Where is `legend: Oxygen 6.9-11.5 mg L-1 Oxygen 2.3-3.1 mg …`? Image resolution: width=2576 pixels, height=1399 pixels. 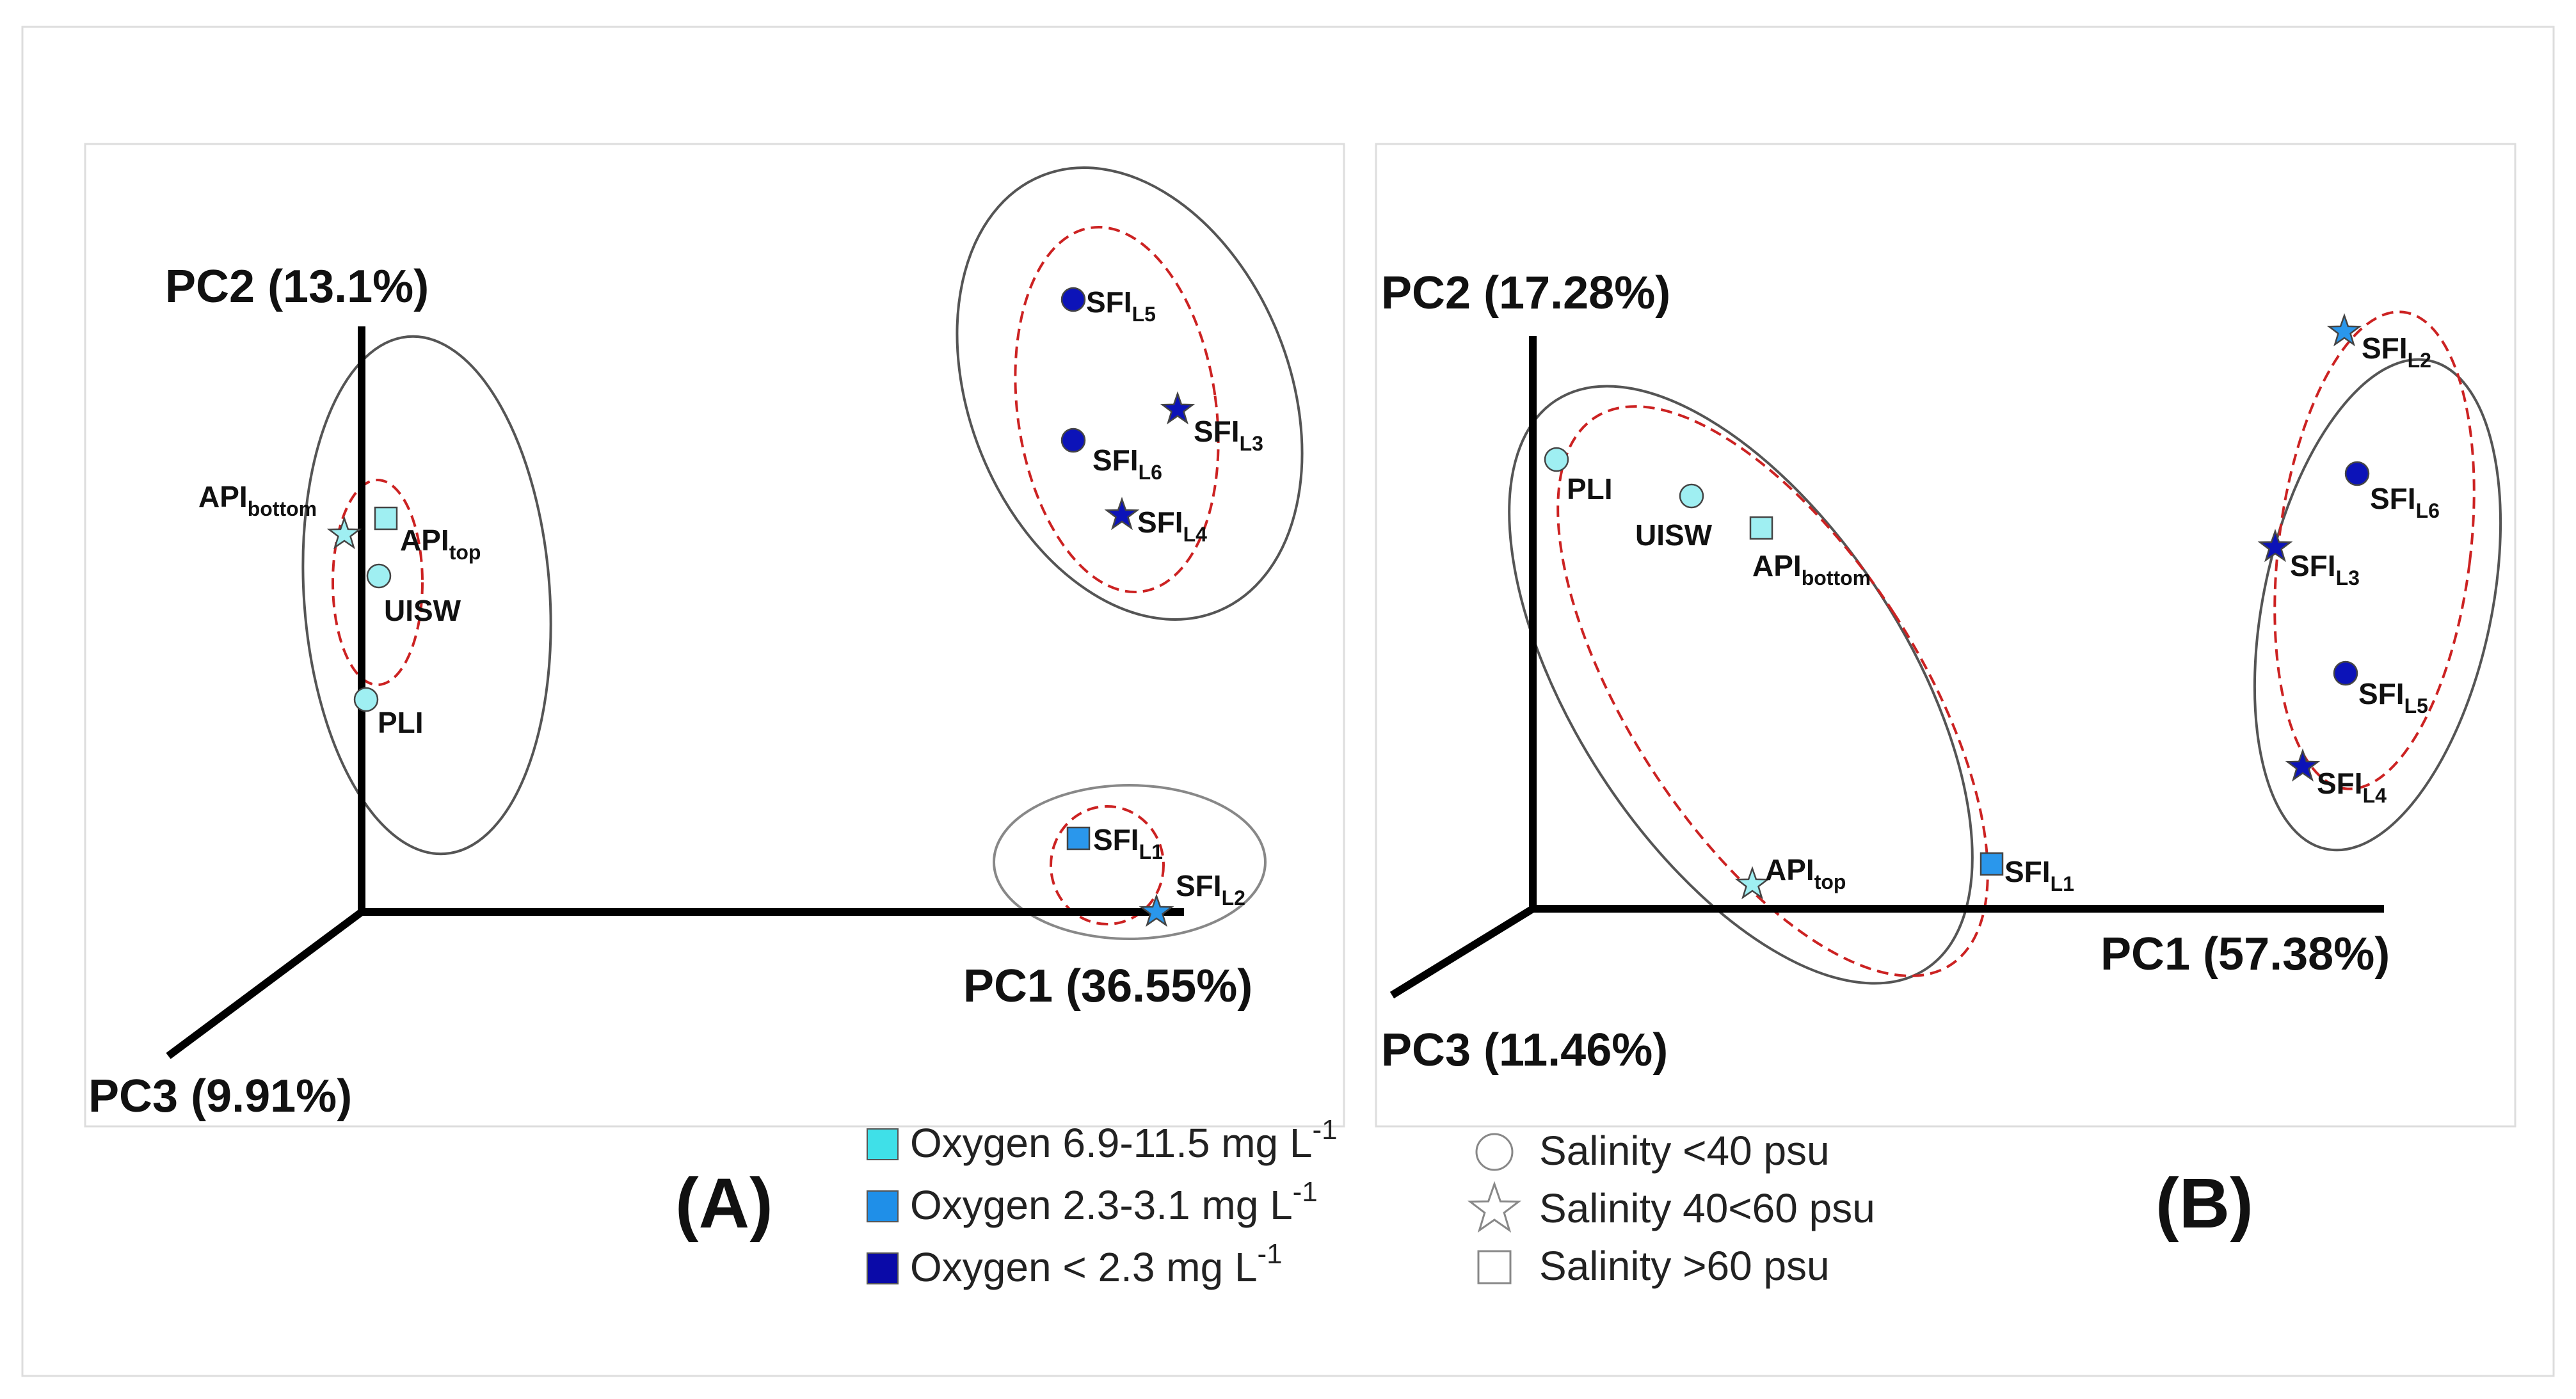 legend: Oxygen 6.9-11.5 mg L-1 Oxygen 2.3-3.1 mg … is located at coordinates (1371, 1202).